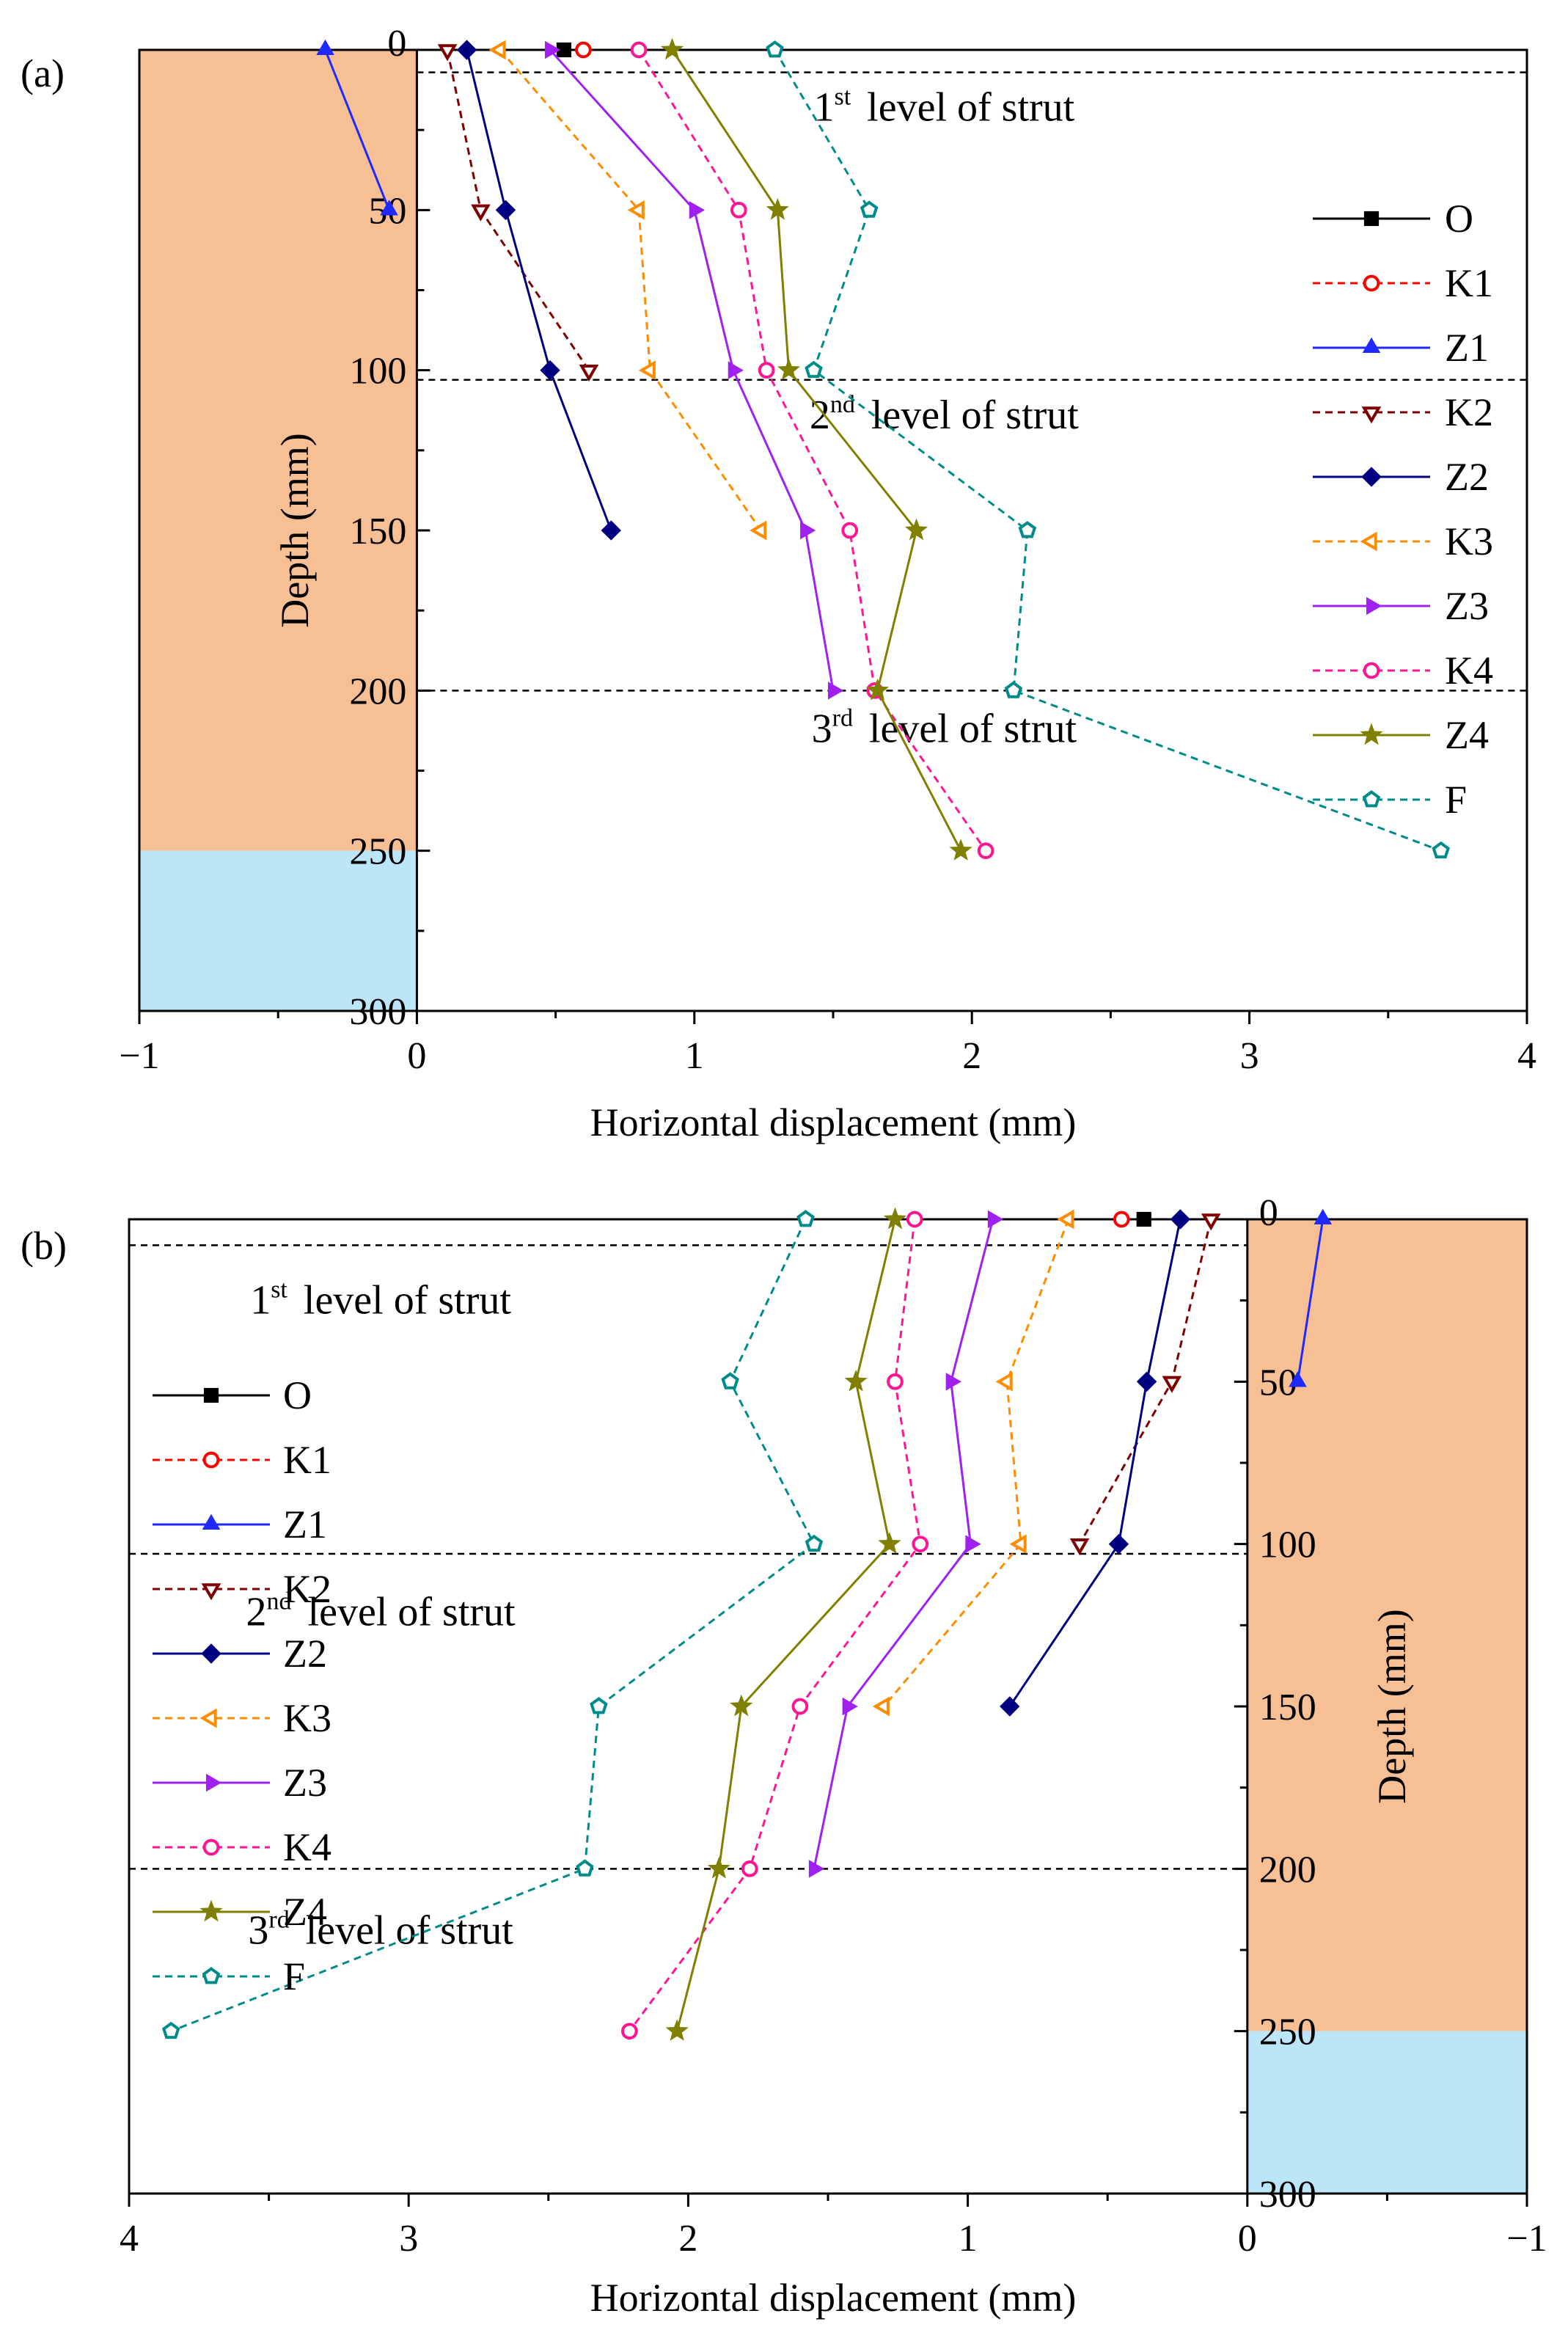 The height and width of the screenshot is (2352, 1568). Describe the element at coordinates (1268, 1213) in the screenshot. I see `y-tick-label: 0` at that location.